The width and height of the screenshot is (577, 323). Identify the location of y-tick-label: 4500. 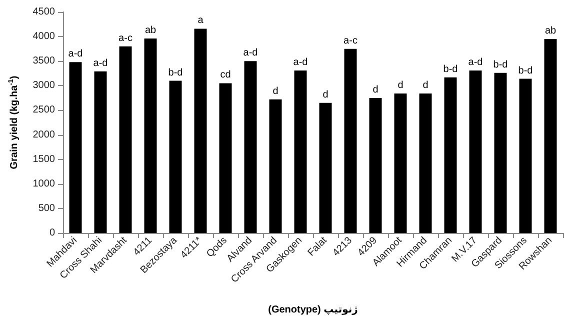
(44, 12).